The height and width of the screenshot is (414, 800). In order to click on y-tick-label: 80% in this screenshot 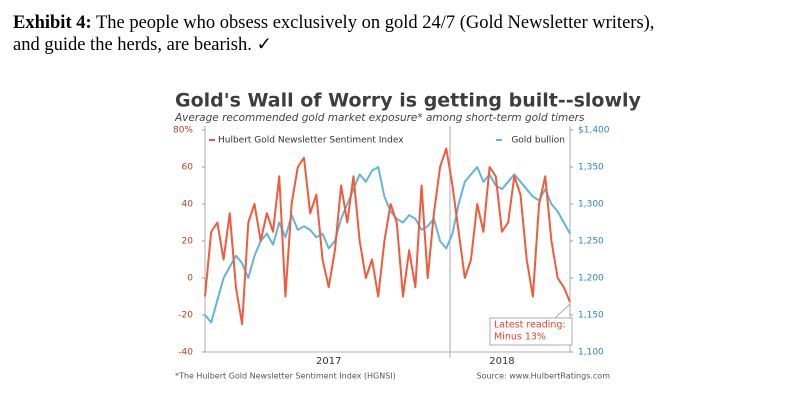, I will do `click(183, 131)`.